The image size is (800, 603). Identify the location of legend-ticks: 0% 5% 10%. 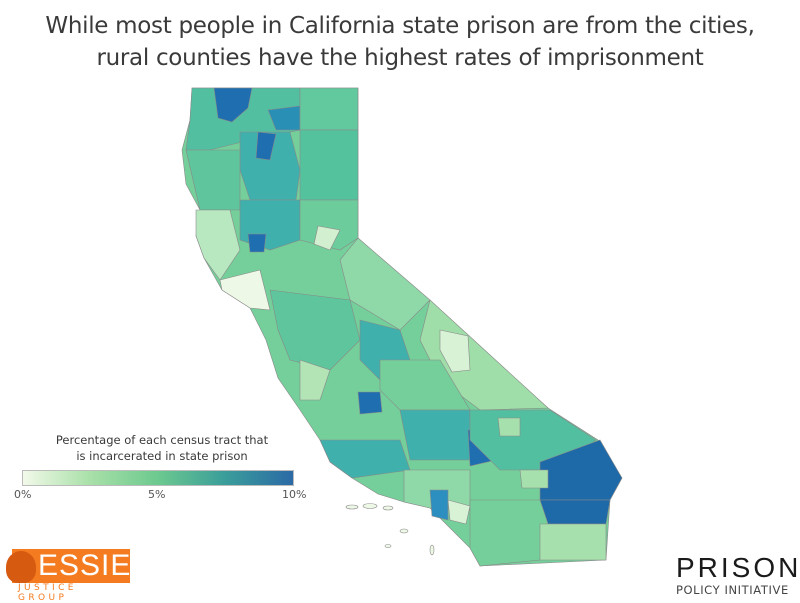
(162, 496).